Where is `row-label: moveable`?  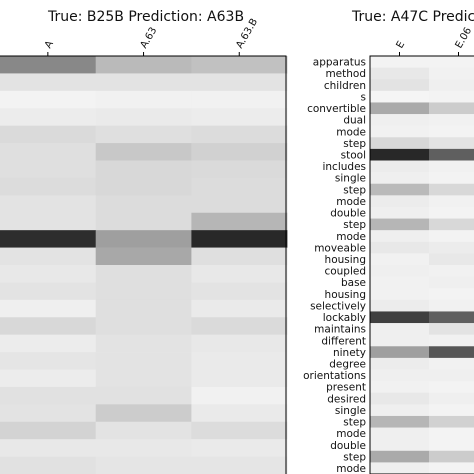 row-label: moveable is located at coordinates (340, 248).